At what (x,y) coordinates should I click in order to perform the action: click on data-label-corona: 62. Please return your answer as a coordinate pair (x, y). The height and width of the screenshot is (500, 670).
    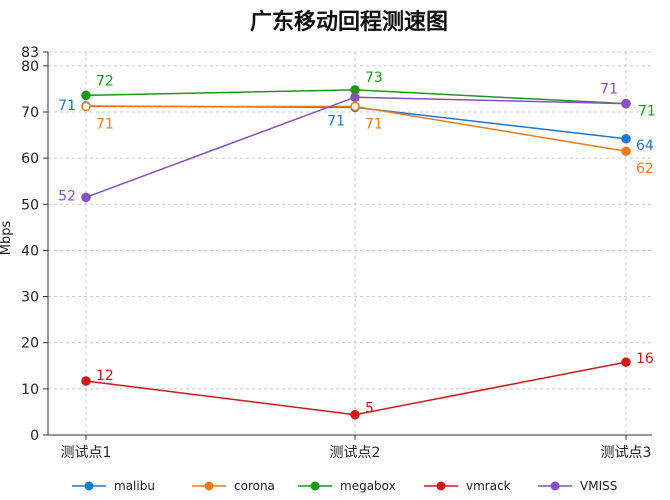
    Looking at the image, I should click on (645, 169).